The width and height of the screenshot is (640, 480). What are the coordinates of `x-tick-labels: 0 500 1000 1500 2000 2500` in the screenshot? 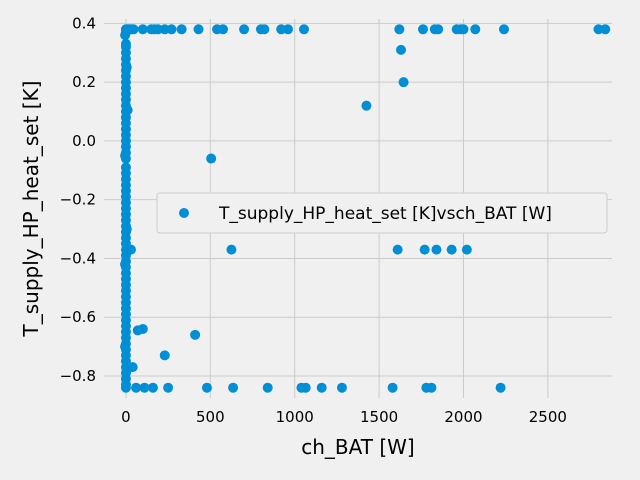 It's located at (344, 417).